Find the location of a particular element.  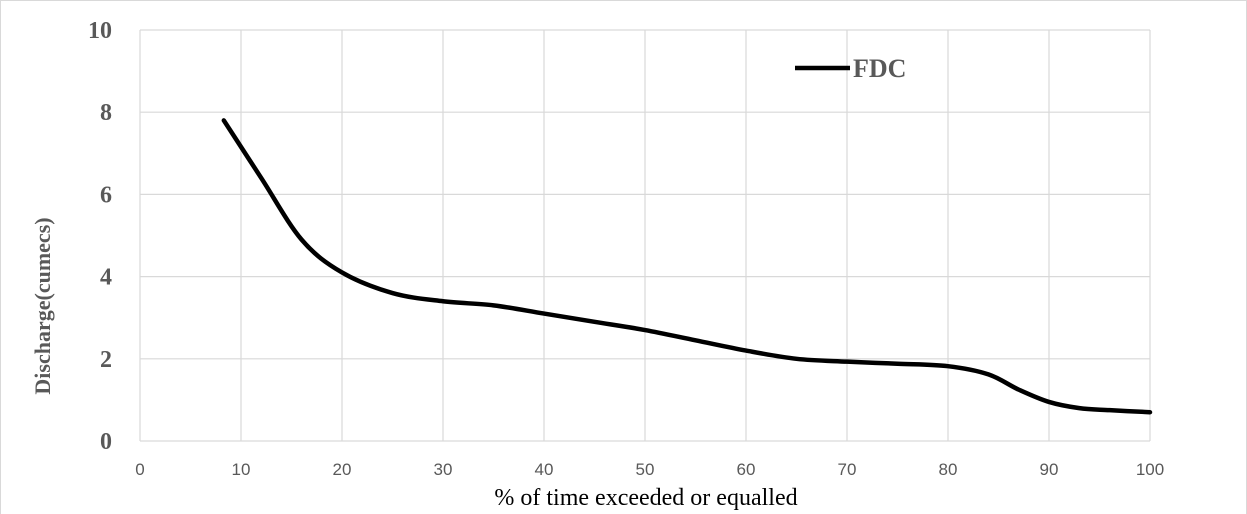

x-tick-label: 30 is located at coordinates (443, 469).